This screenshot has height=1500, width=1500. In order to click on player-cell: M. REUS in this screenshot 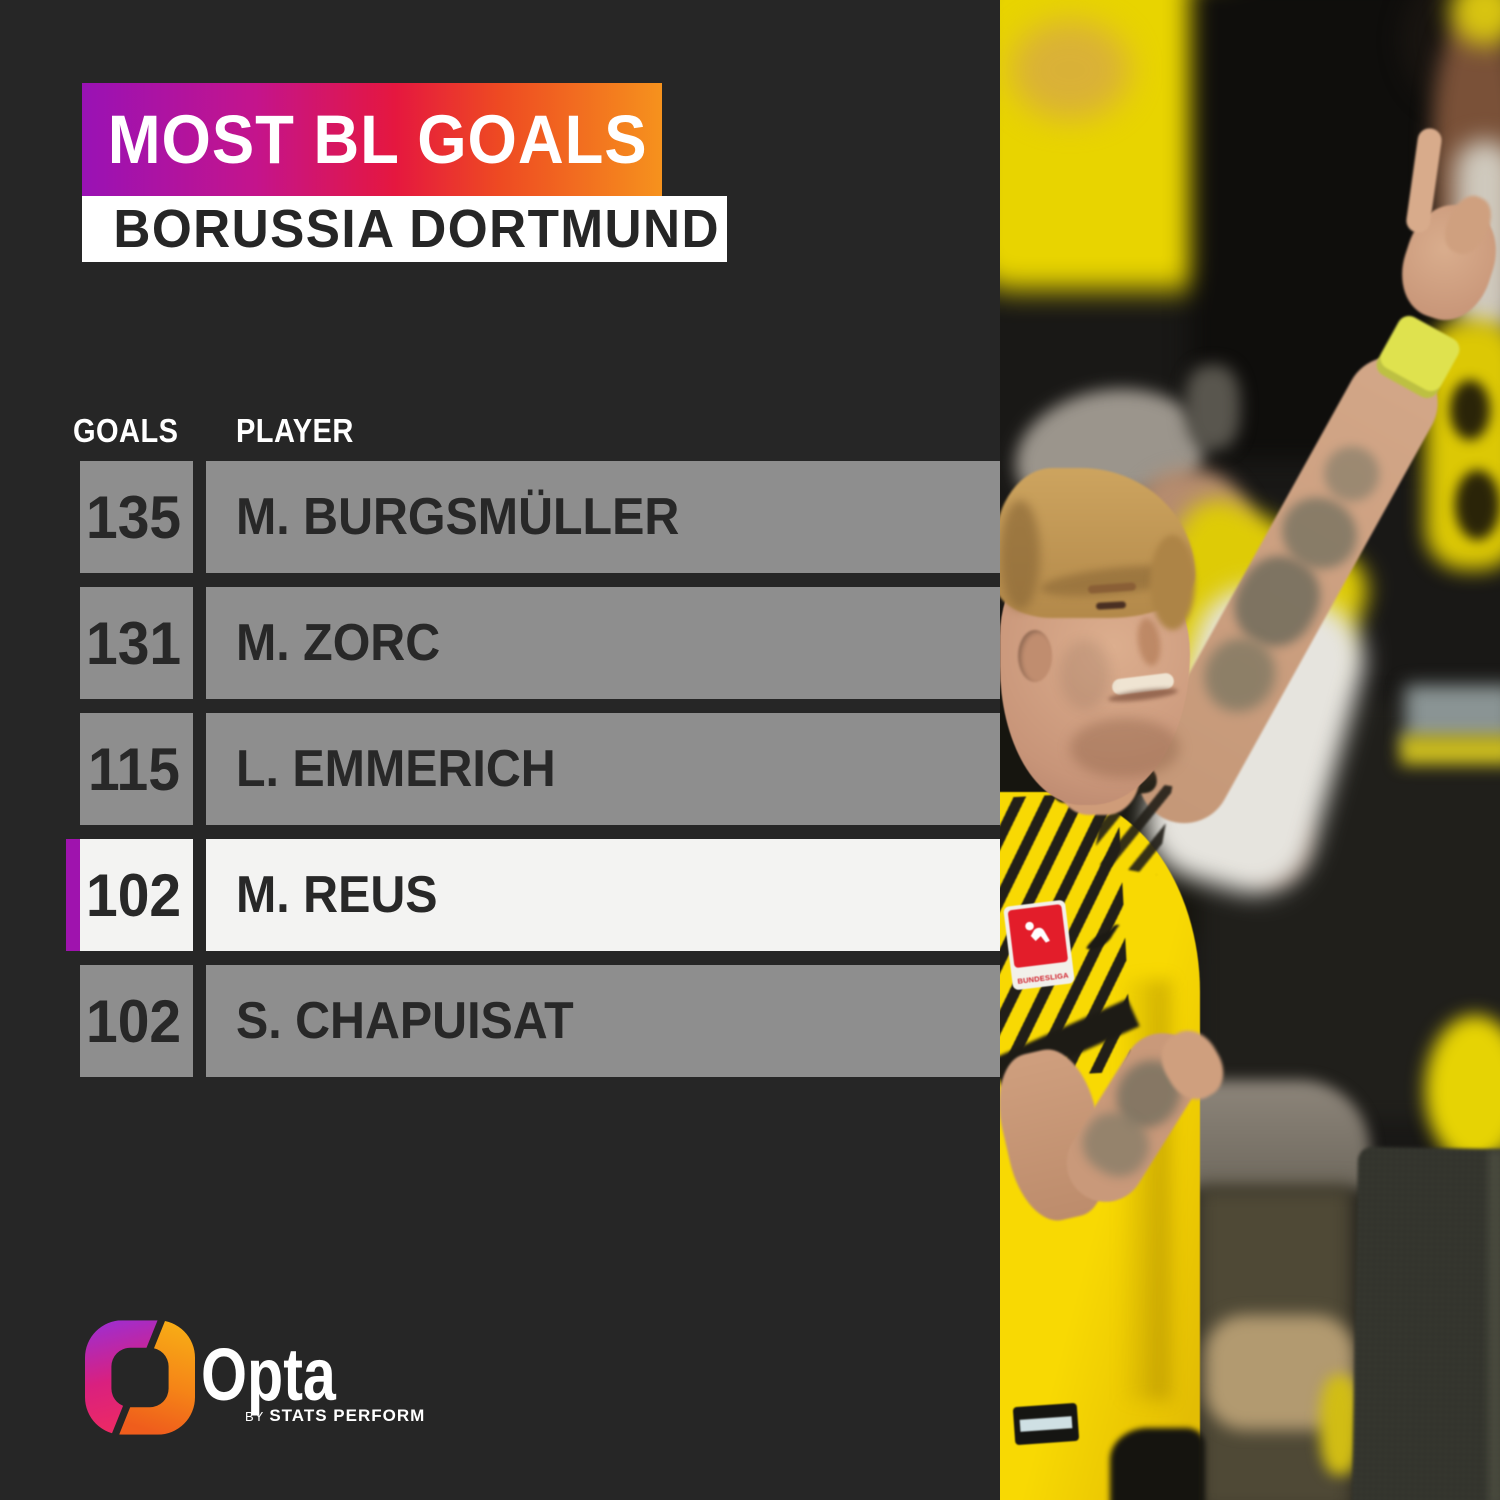, I will do `click(603, 895)`.